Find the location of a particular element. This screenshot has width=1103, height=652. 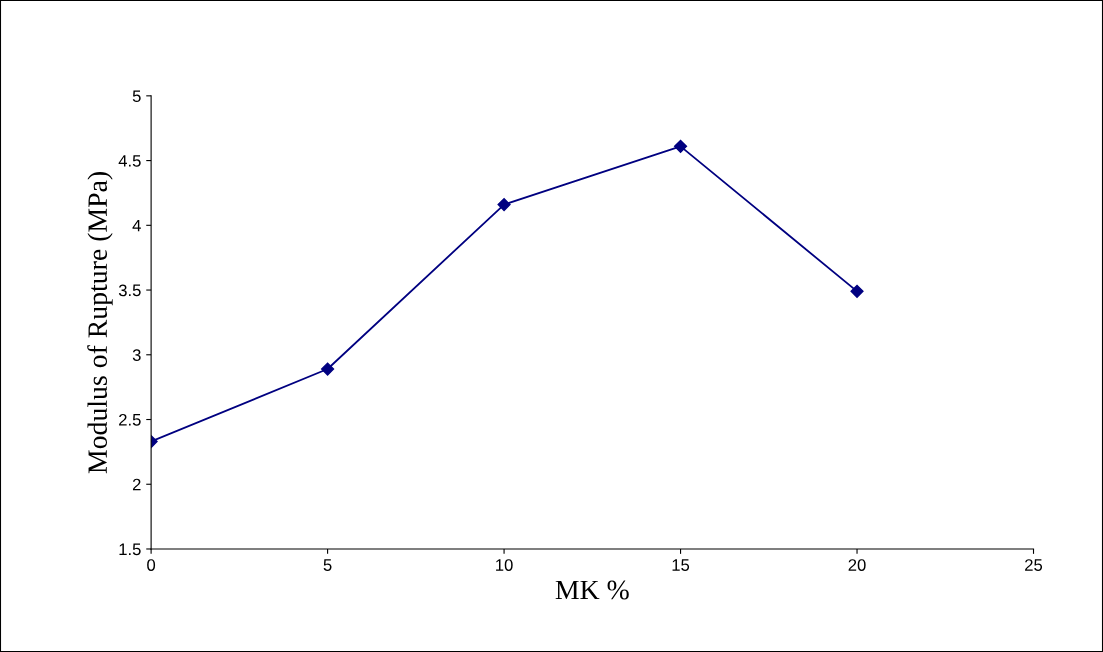

x-tick-label: 5 is located at coordinates (327, 565).